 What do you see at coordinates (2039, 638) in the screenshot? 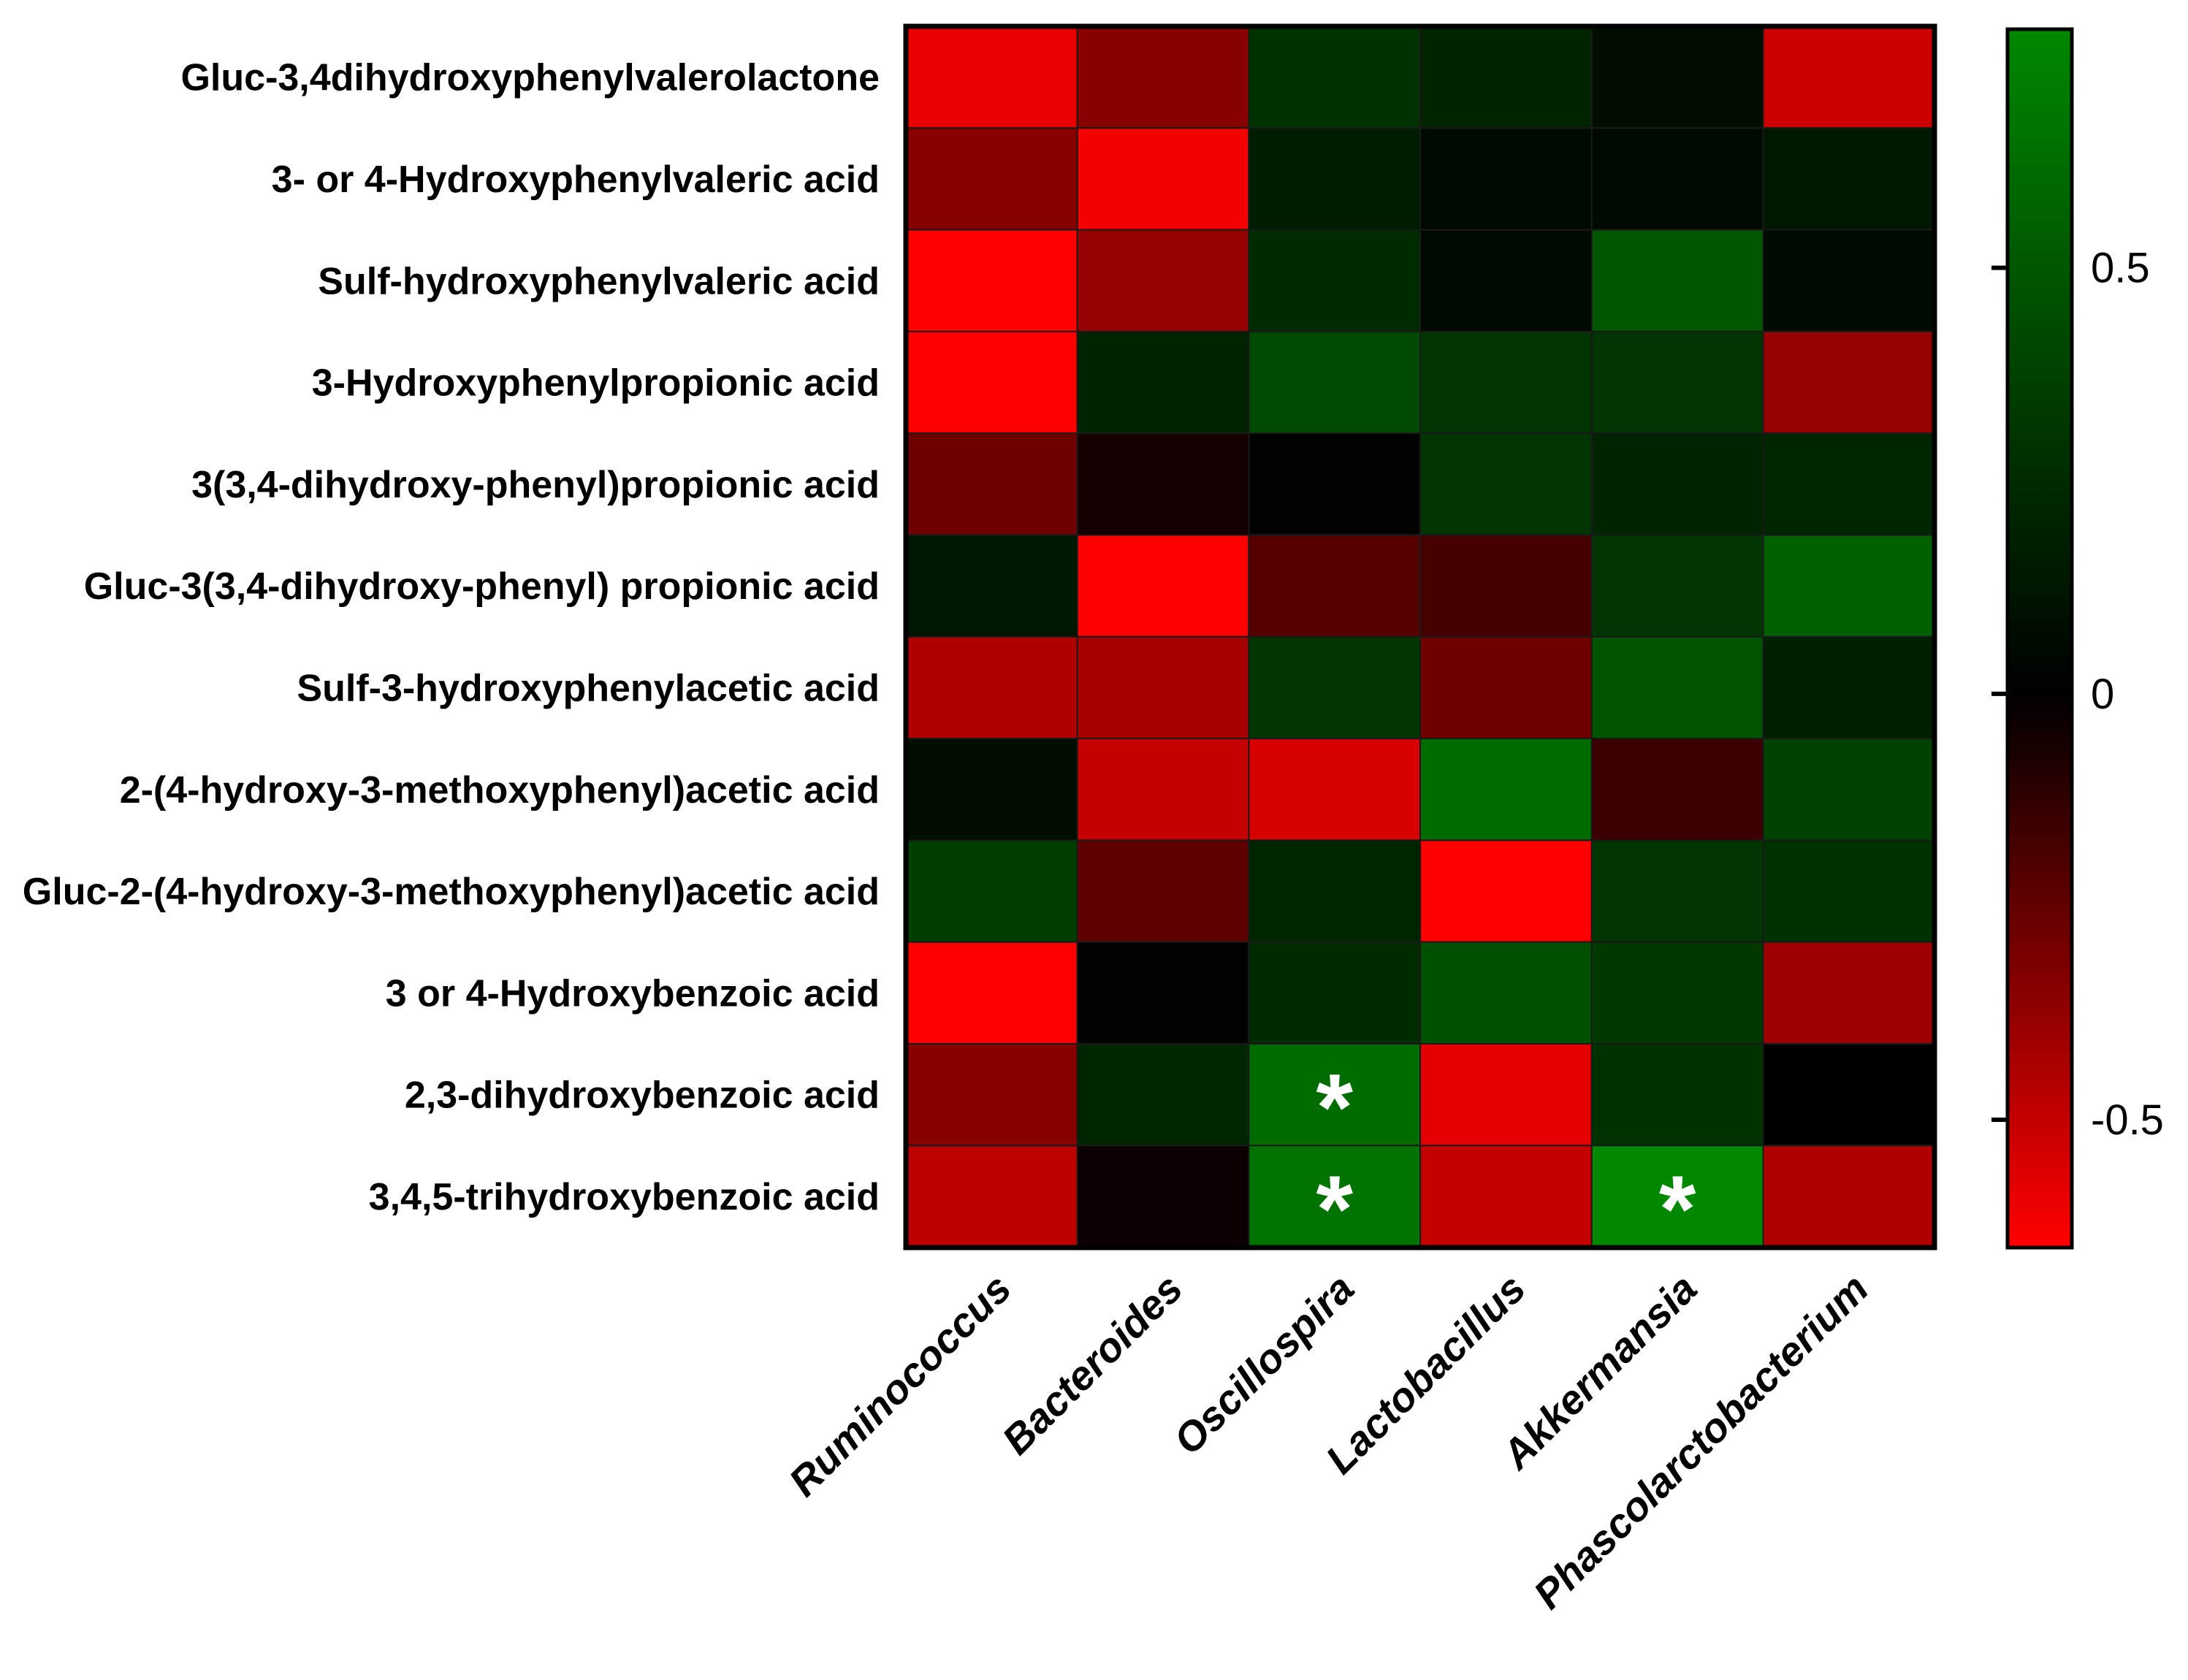
I see `colorbar` at bounding box center [2039, 638].